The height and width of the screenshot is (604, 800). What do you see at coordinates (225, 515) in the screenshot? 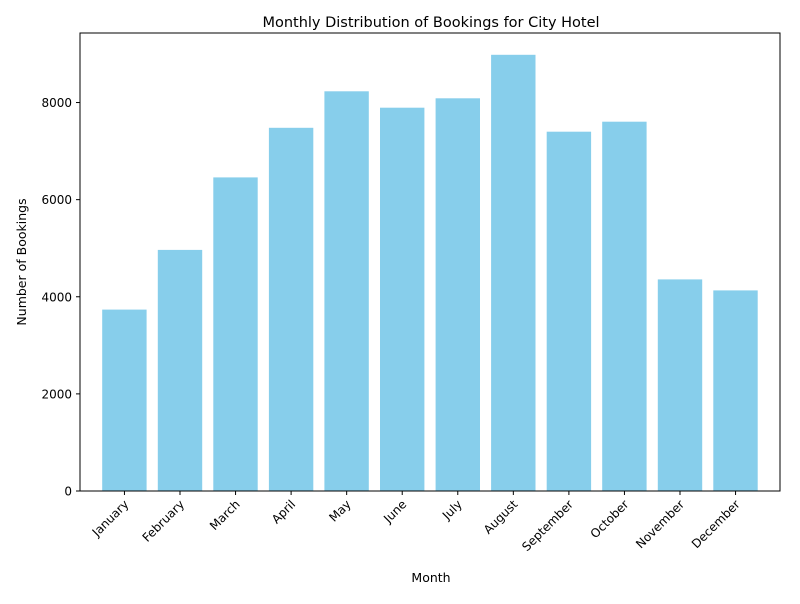
I see `x-tick-label: March` at bounding box center [225, 515].